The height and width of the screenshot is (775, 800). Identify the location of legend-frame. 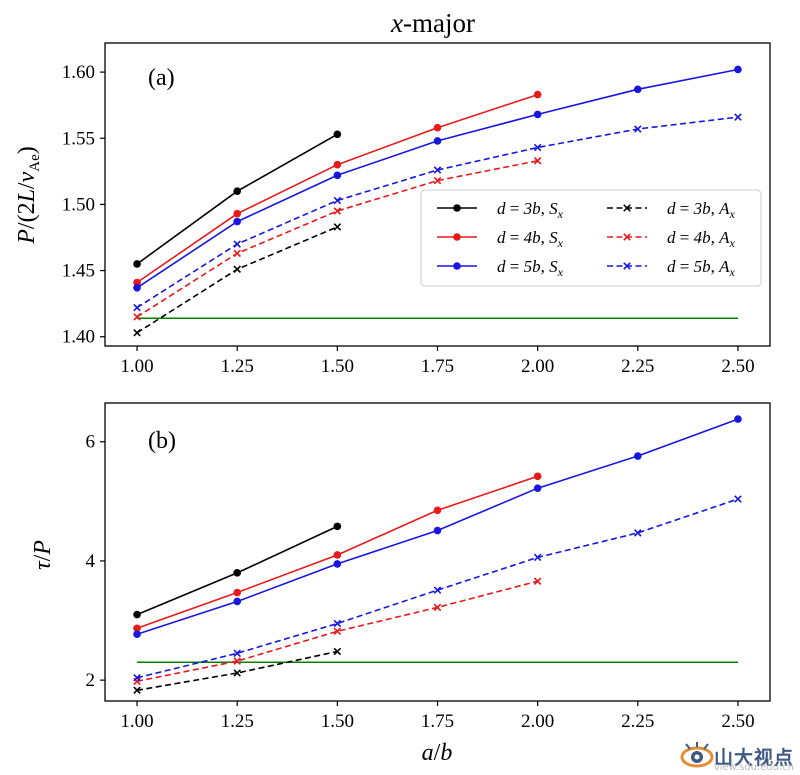
(591, 238).